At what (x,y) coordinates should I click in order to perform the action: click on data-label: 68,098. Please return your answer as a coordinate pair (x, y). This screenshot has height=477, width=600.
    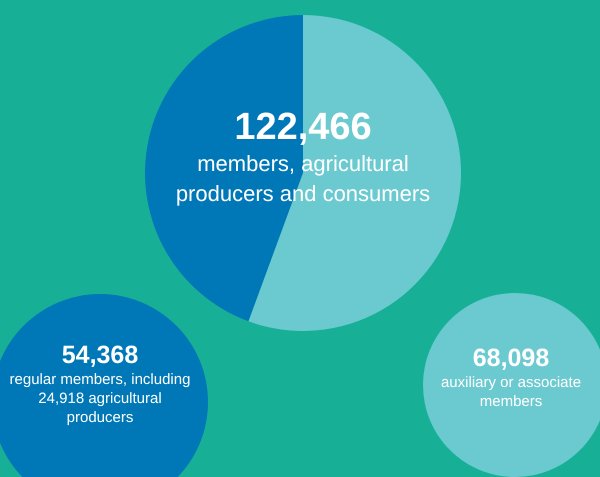
    Looking at the image, I should click on (511, 358).